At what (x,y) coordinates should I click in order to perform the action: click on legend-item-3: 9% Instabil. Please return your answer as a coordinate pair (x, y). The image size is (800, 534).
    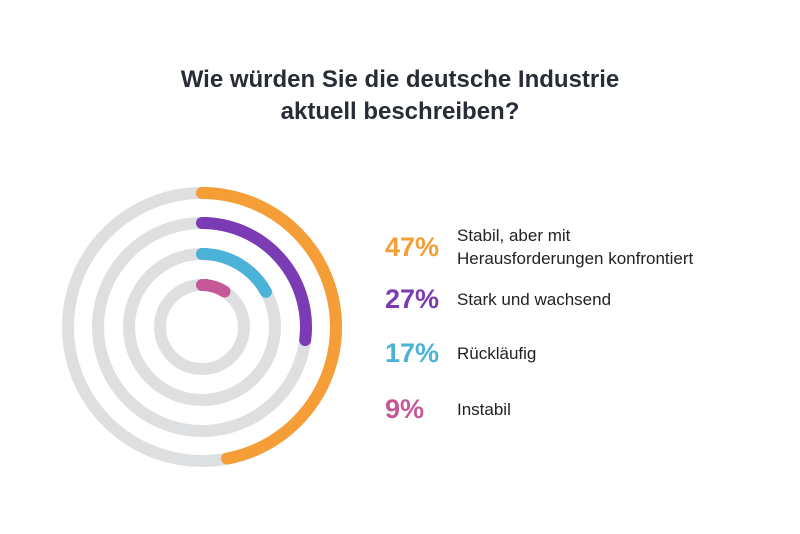
    Looking at the image, I should click on (448, 409).